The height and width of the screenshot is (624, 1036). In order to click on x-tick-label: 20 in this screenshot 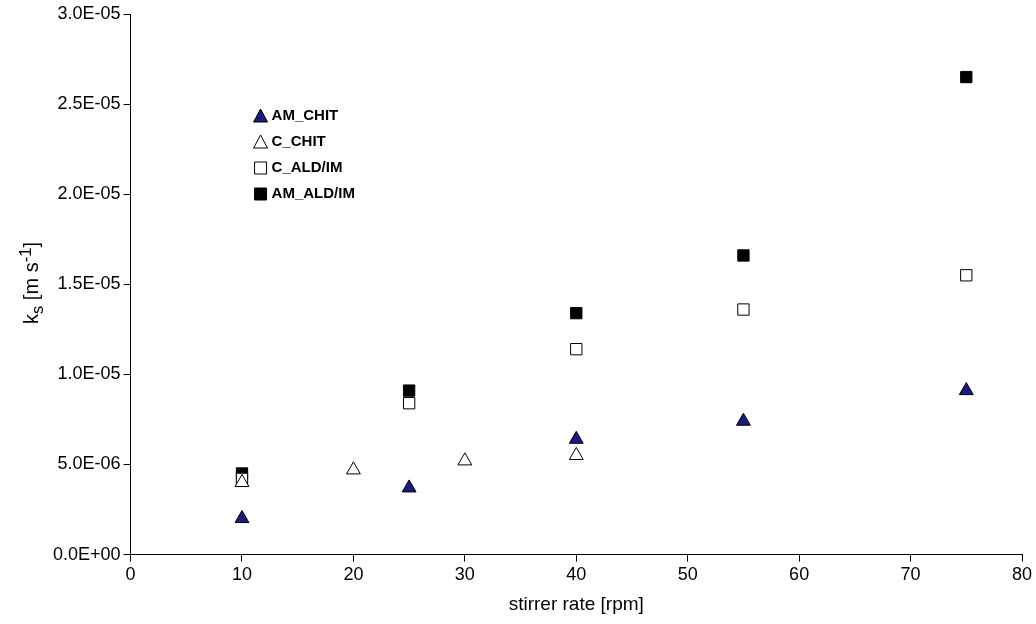, I will do `click(353, 574)`.